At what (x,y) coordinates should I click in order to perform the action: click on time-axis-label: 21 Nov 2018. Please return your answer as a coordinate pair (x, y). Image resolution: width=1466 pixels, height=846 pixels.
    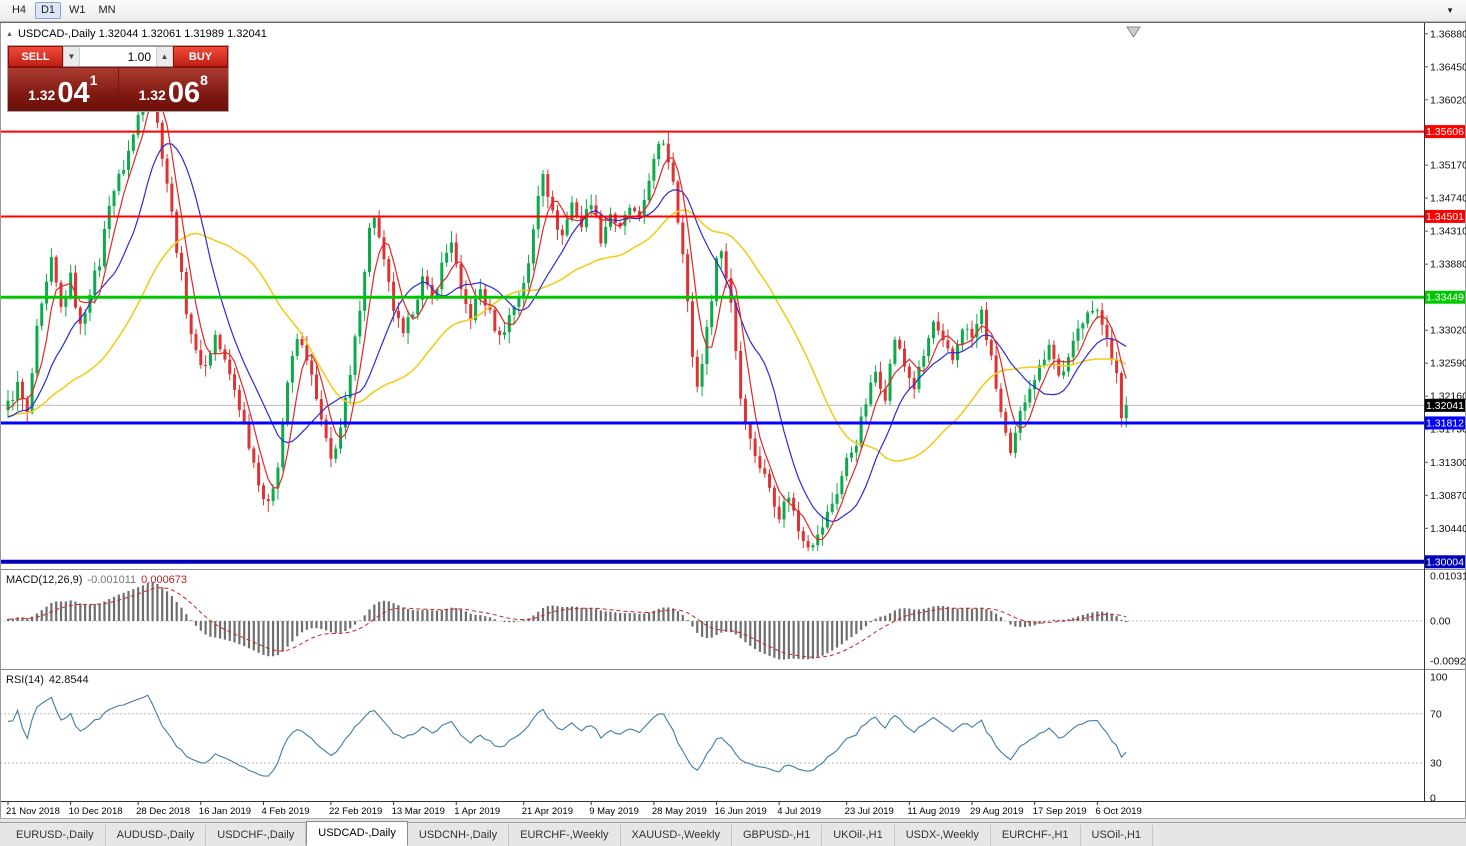
    Looking at the image, I should click on (33, 811).